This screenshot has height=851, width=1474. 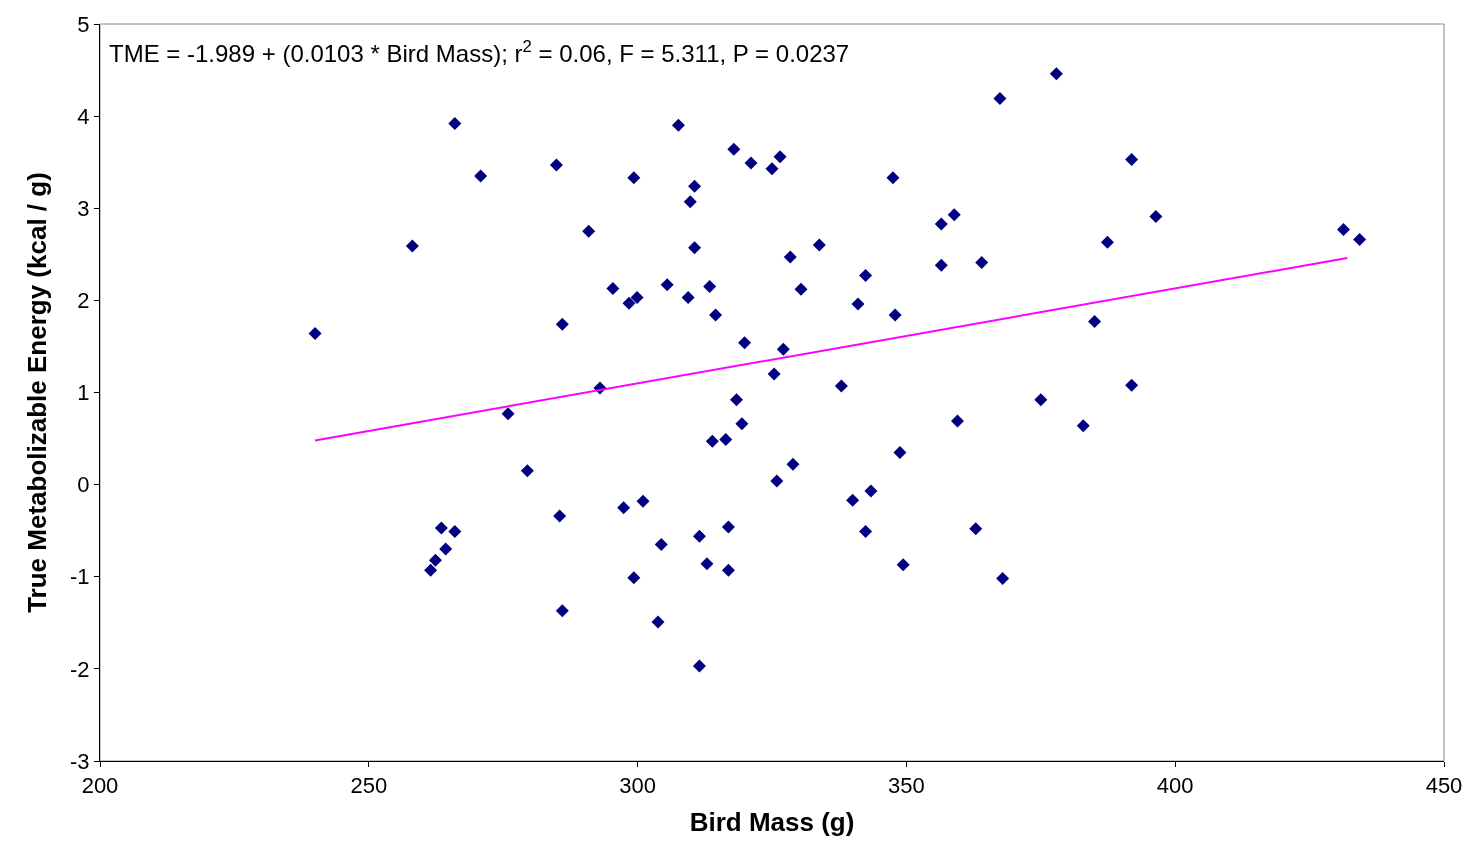 I want to click on x-tick-label: 400, so click(x=1175, y=786).